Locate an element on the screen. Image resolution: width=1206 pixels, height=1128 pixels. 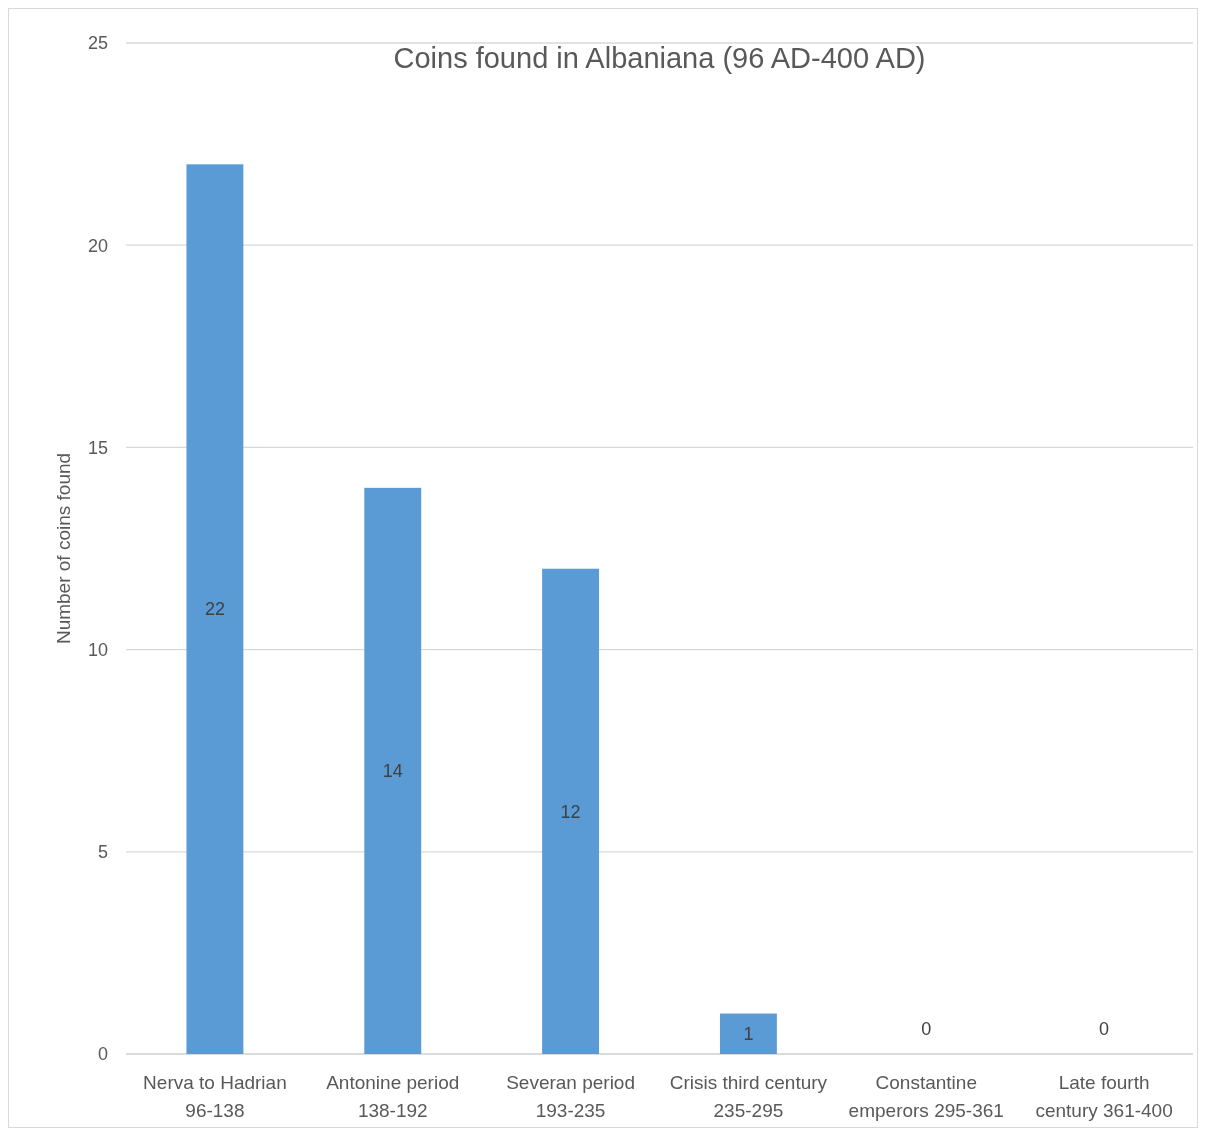
y-tick-label: 20 is located at coordinates (97, 245).